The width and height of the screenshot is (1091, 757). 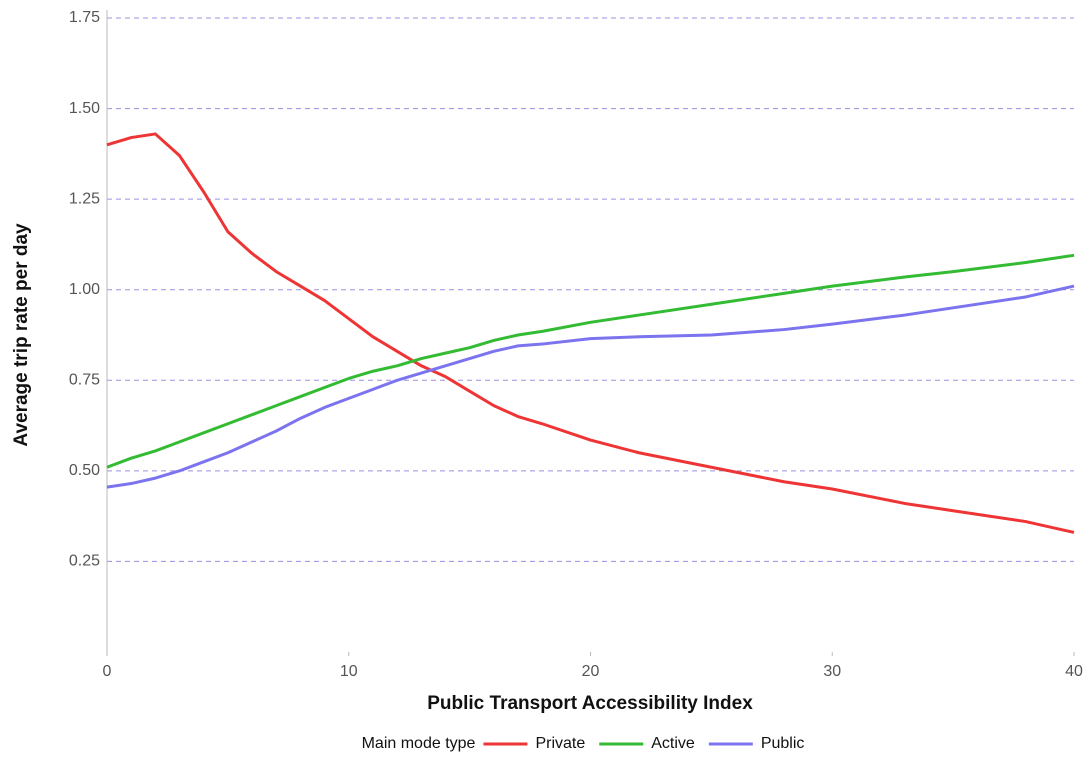 I want to click on legend-label: Active, so click(x=673, y=743).